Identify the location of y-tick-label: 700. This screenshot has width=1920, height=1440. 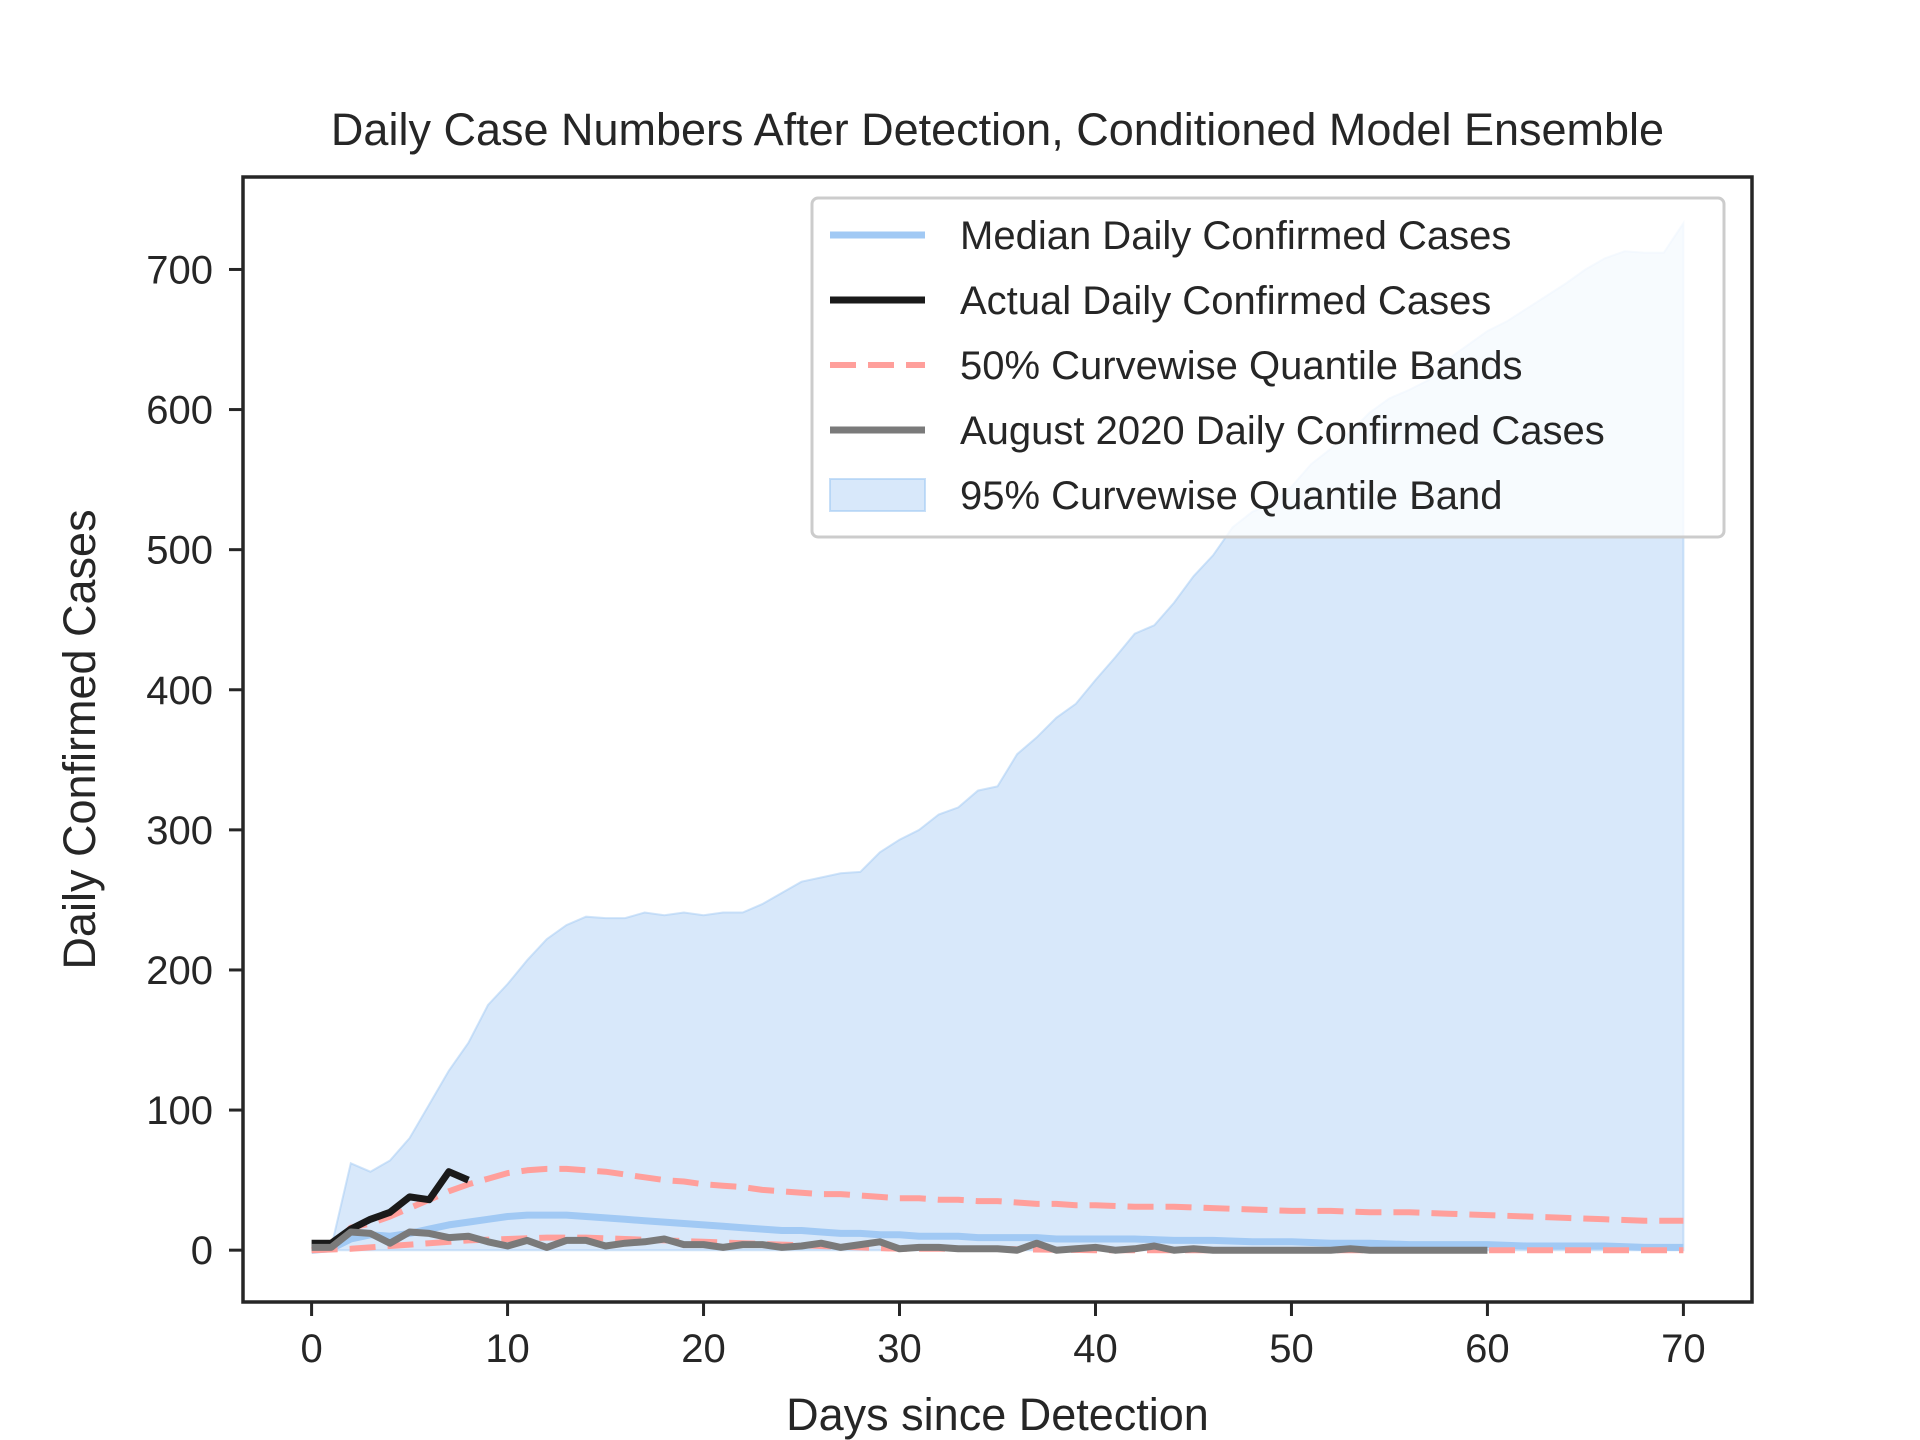
(179, 270).